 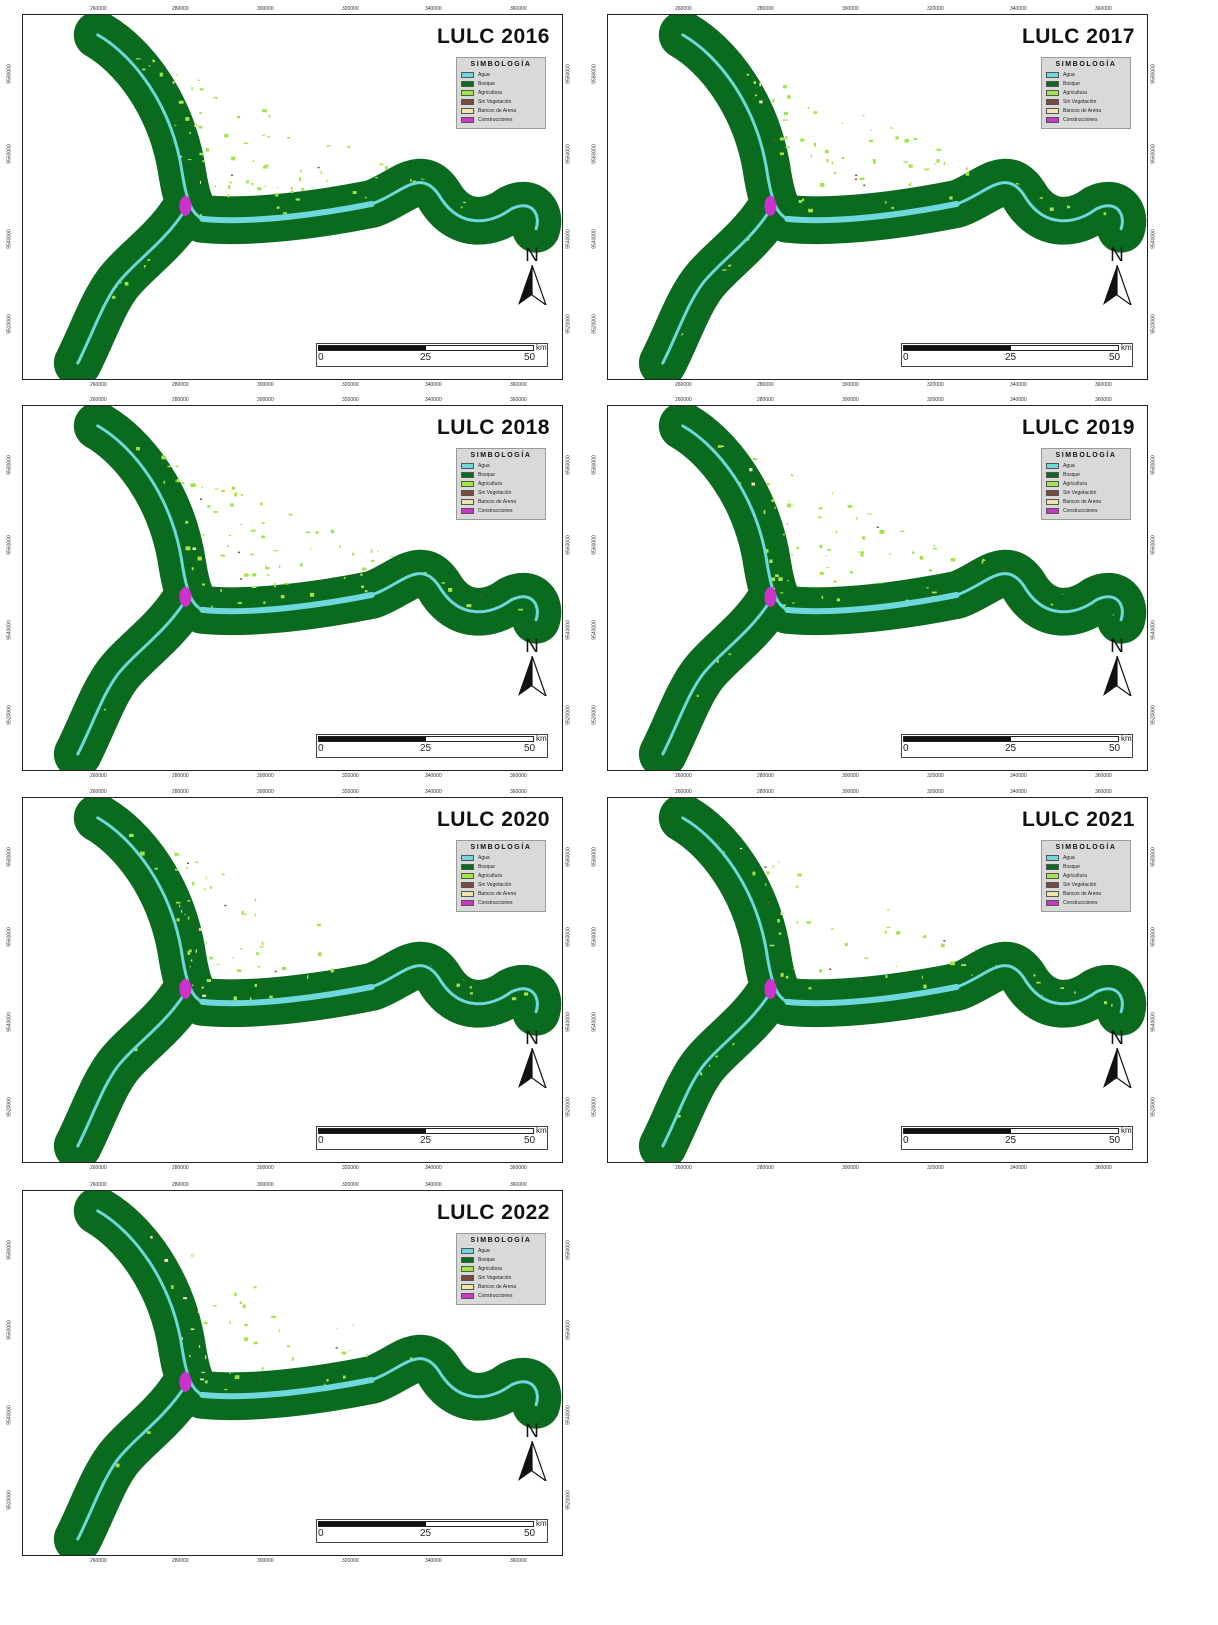 What do you see at coordinates (493, 427) in the screenshot?
I see `map-title: LULC 2018` at bounding box center [493, 427].